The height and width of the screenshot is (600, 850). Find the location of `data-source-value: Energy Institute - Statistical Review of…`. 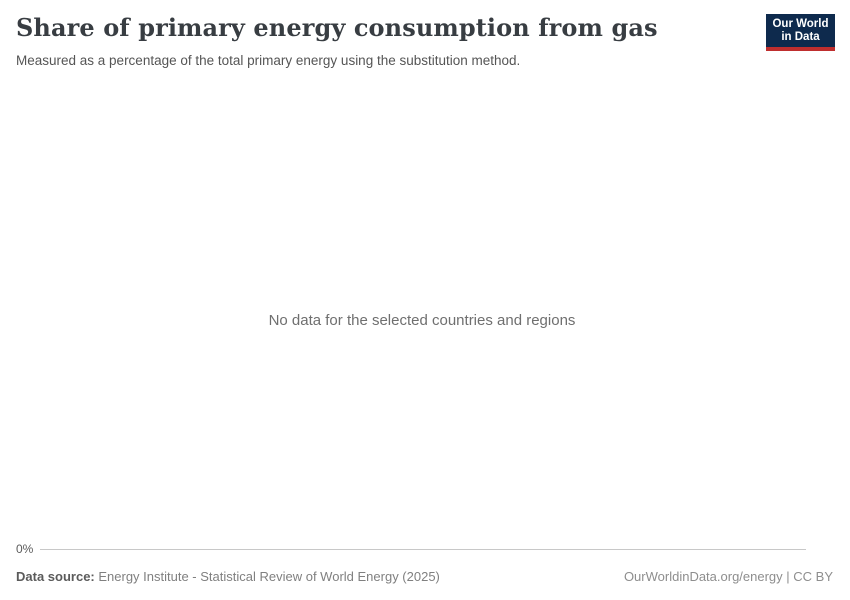

data-source-value: Energy Institute - Statistical Review of… is located at coordinates (267, 576).